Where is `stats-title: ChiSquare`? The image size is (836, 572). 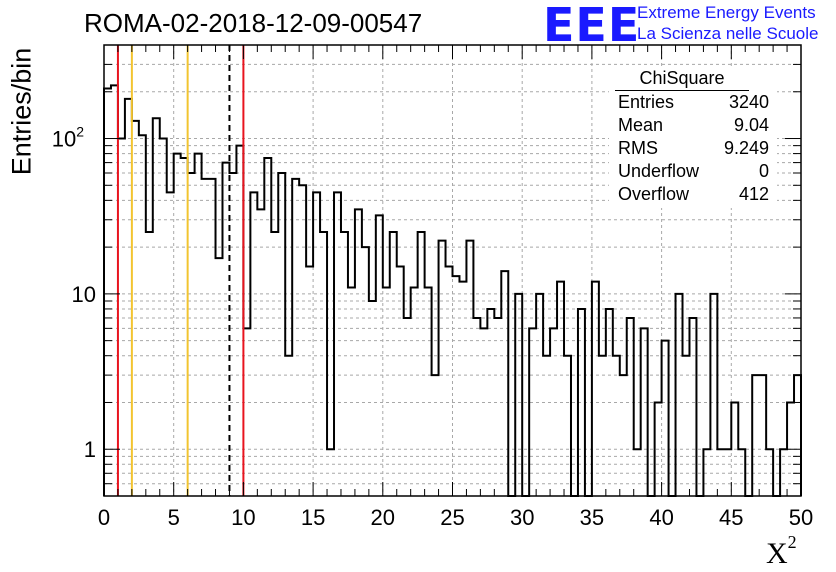
stats-title: ChiSquare is located at coordinates (682, 78).